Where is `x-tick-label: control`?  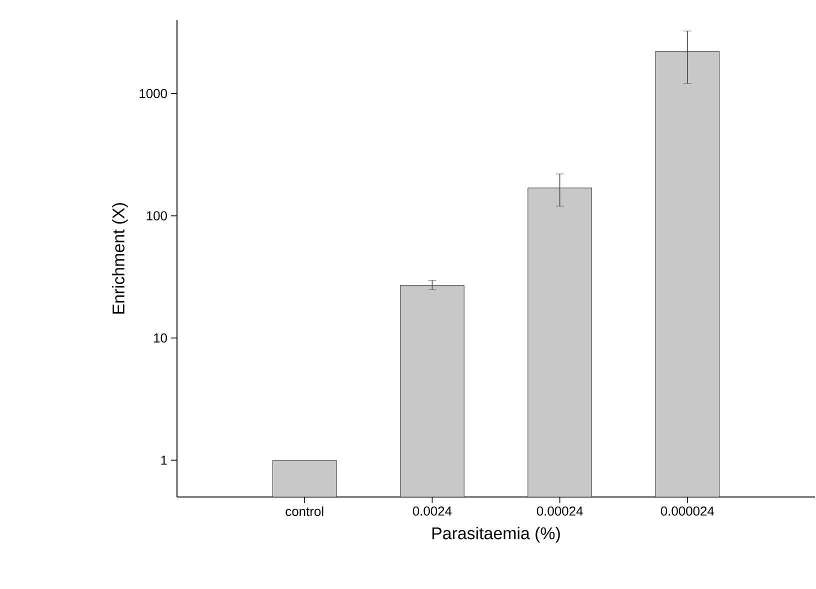
x-tick-label: control is located at coordinates (305, 511).